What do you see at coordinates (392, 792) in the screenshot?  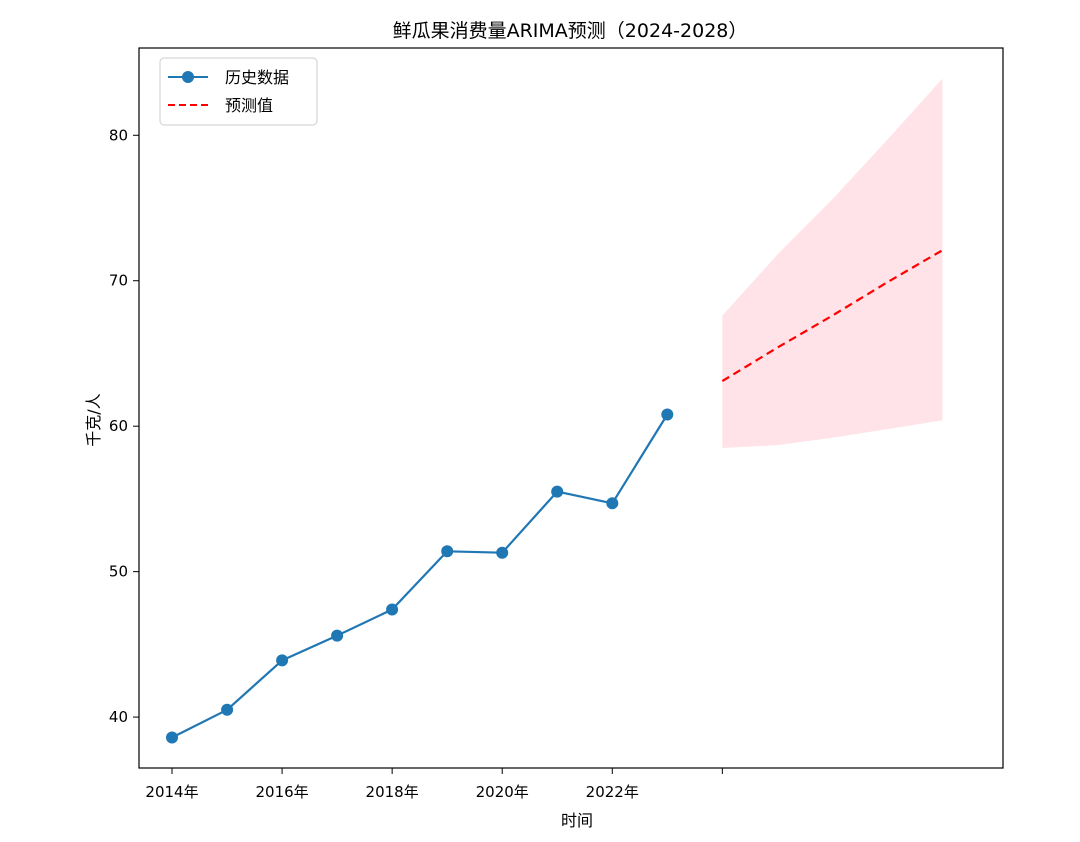 I see `x-tick-label: 2018年` at bounding box center [392, 792].